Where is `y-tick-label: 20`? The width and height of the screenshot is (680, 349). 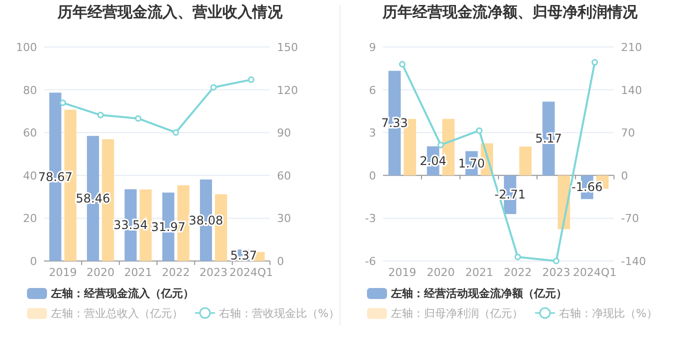 y-tick-label: 20 is located at coordinates (30, 219).